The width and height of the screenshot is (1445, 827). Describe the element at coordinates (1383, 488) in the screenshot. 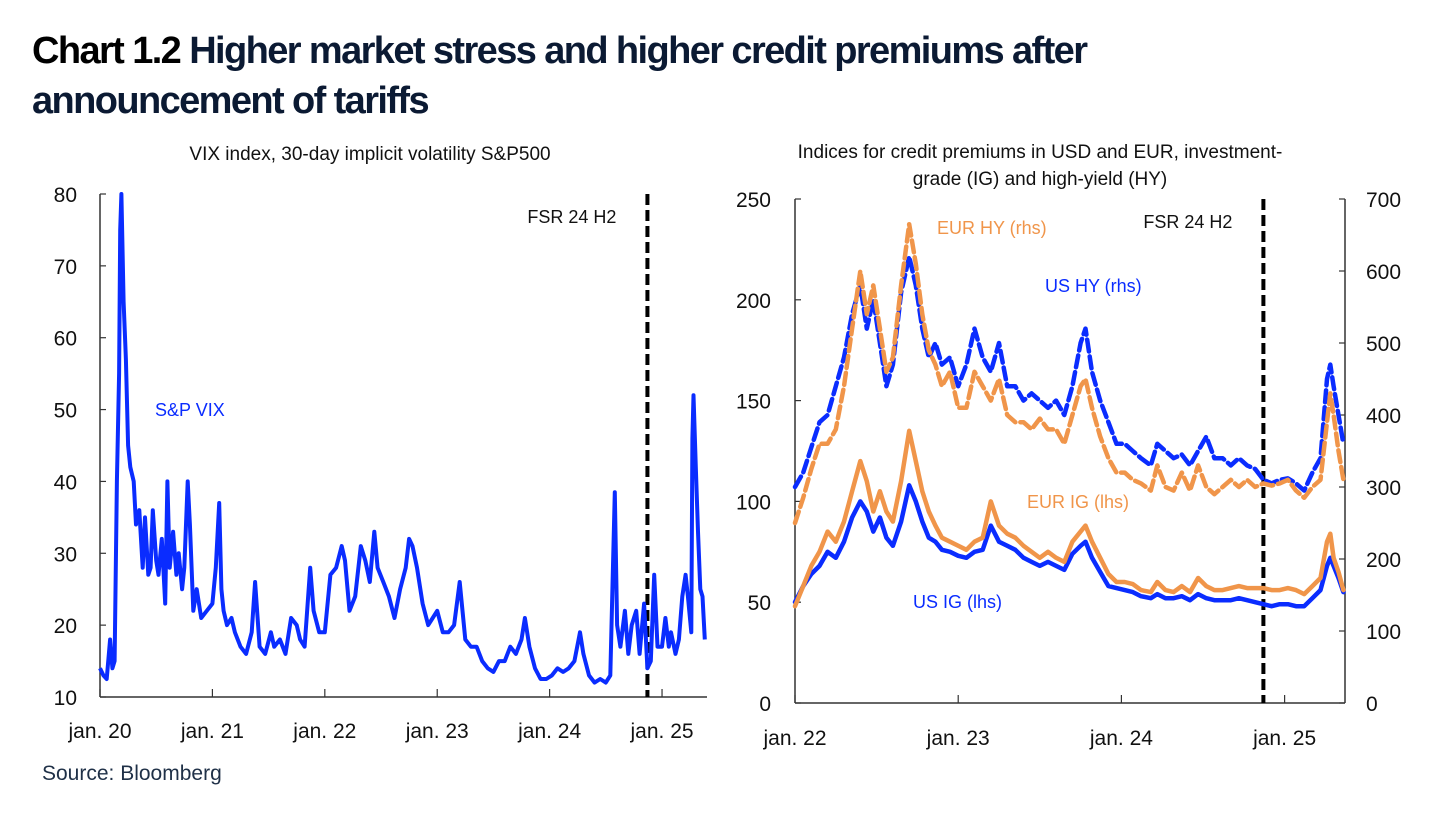

I see `credit-right-y-tick-label: 300` at that location.